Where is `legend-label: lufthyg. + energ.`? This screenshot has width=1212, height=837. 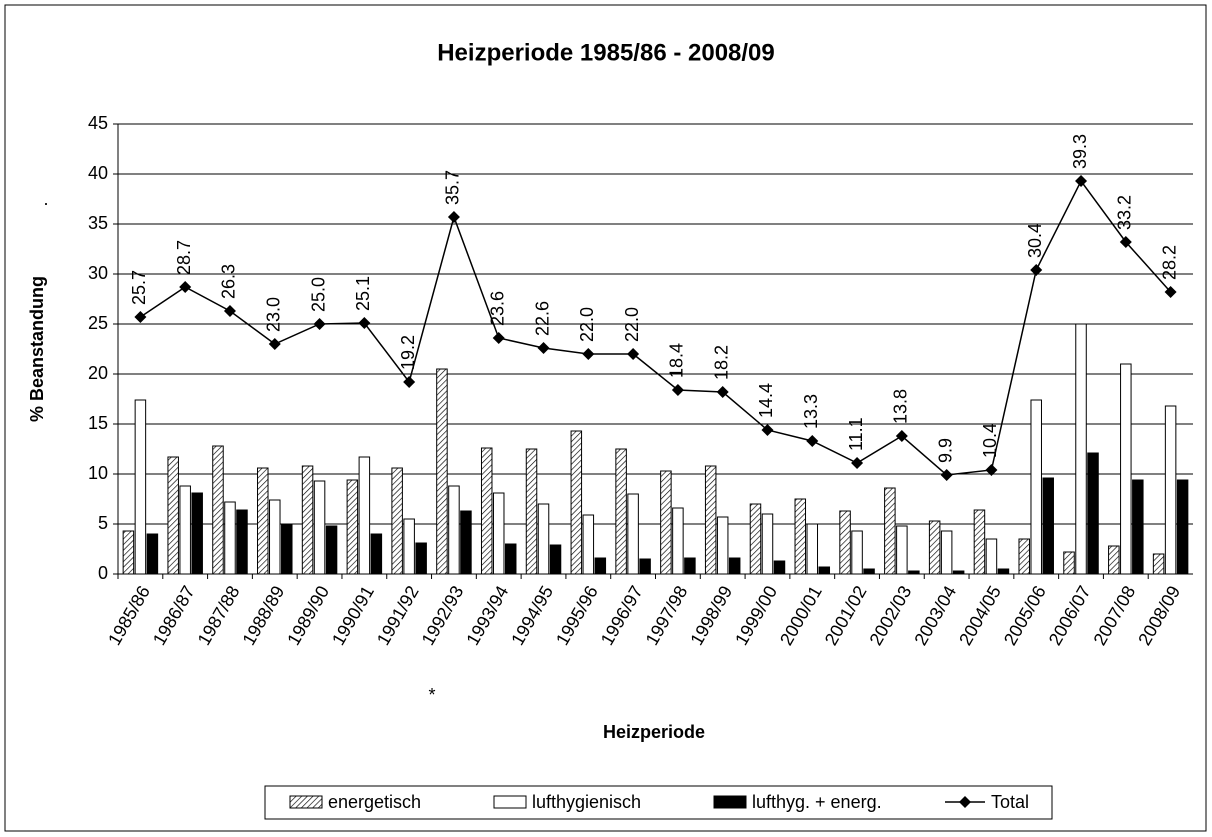 legend-label: lufthyg. + energ. is located at coordinates (817, 802).